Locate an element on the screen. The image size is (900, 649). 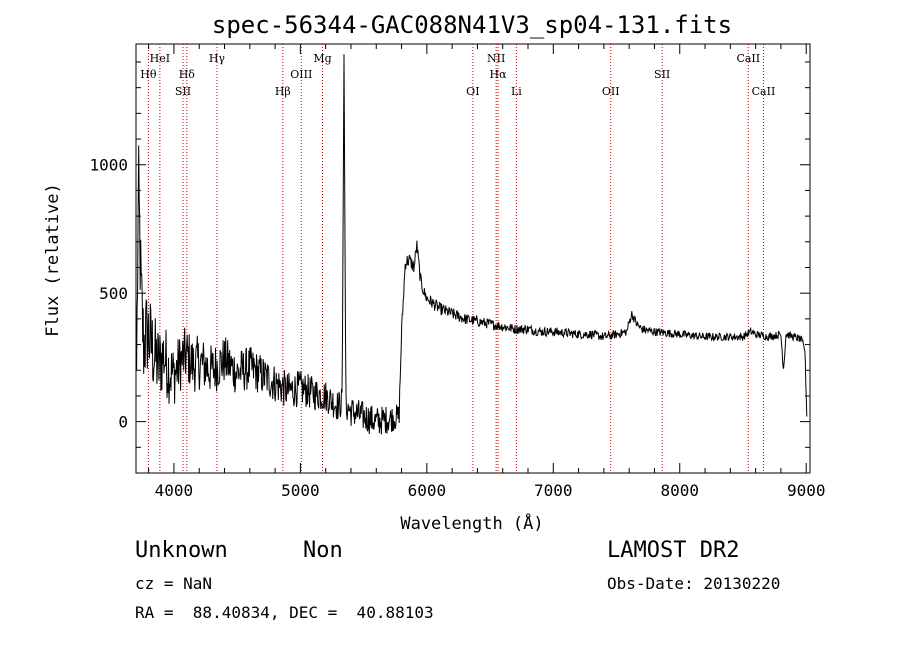
x-tick-label: 7000 is located at coordinates (553, 490).